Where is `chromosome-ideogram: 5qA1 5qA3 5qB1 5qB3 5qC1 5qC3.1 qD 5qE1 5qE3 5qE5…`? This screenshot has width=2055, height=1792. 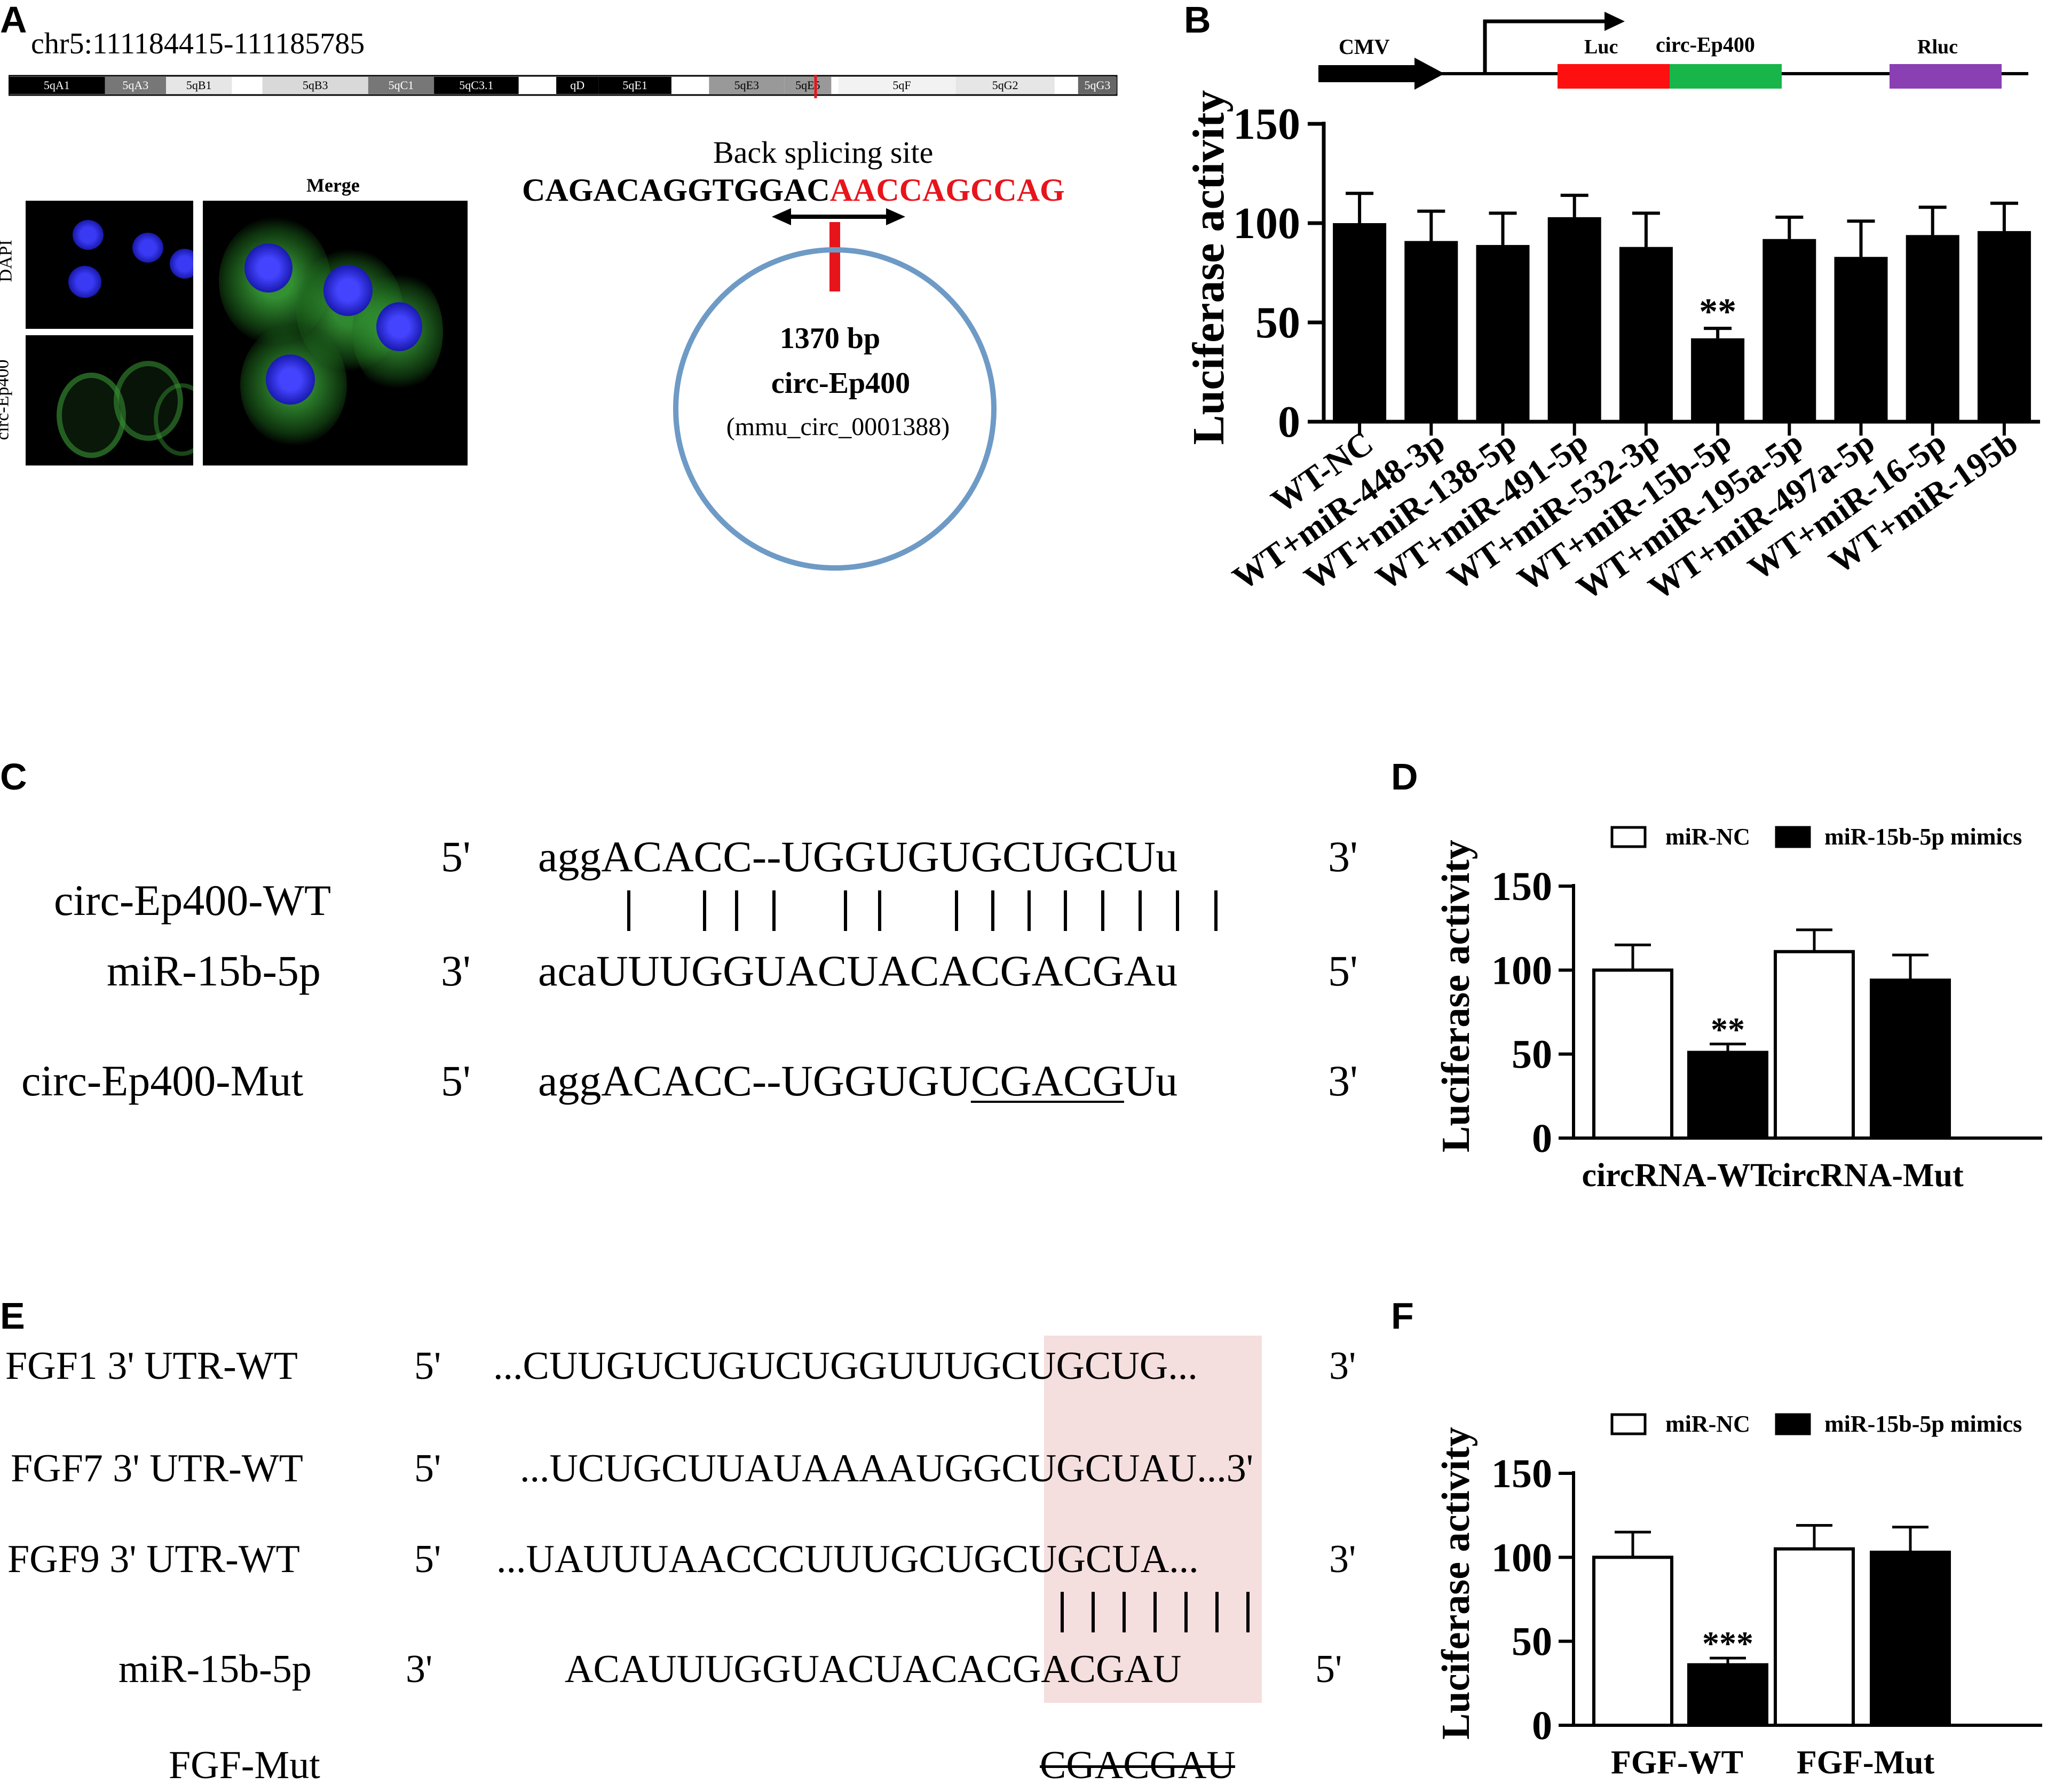
chromosome-ideogram: 5qA1 5qA3 5qB1 5qB3 5qC1 5qC3.1 qD 5qE1 5qE3 5qE5… is located at coordinates (563, 86).